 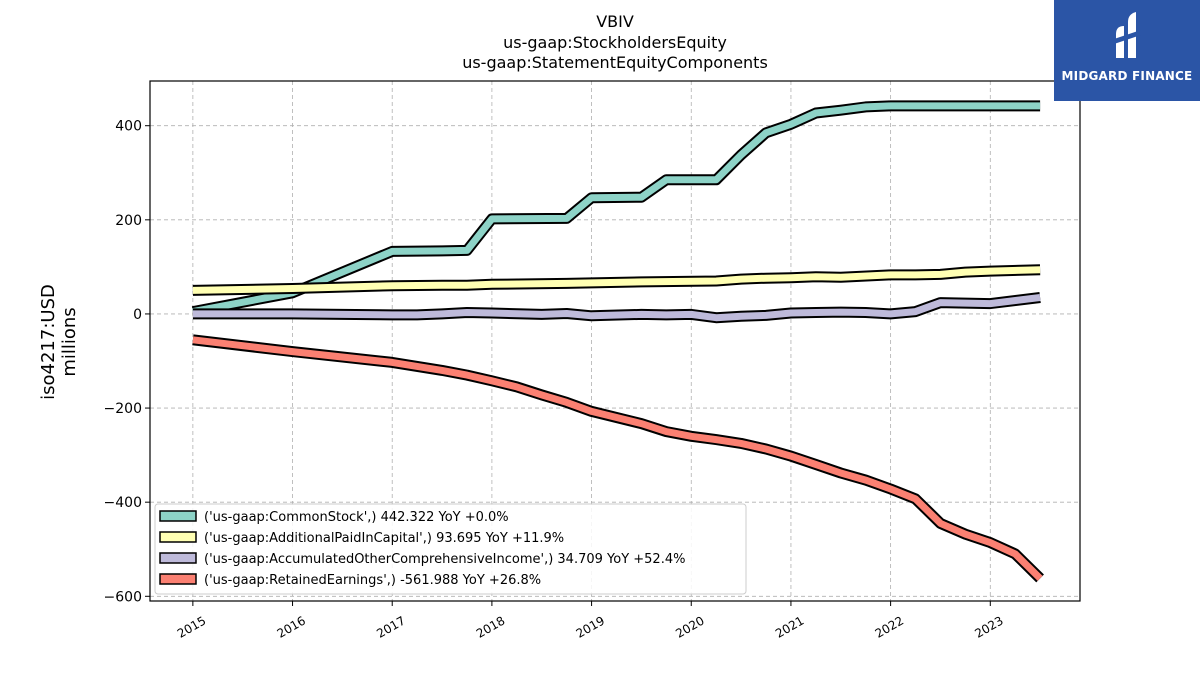 What do you see at coordinates (889, 626) in the screenshot?
I see `x-tick-label-7: 2022` at bounding box center [889, 626].